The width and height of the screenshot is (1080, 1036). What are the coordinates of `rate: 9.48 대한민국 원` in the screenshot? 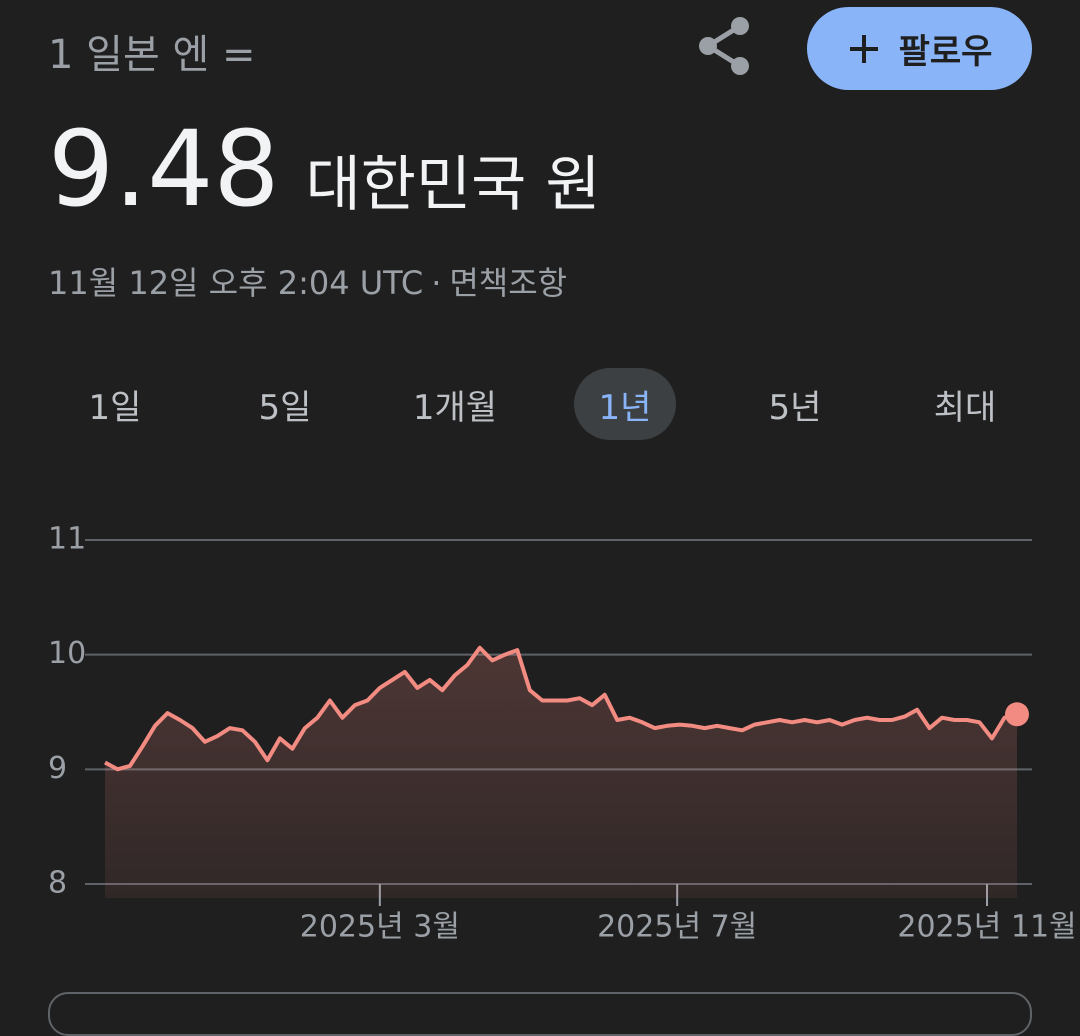 It's located at (324, 169).